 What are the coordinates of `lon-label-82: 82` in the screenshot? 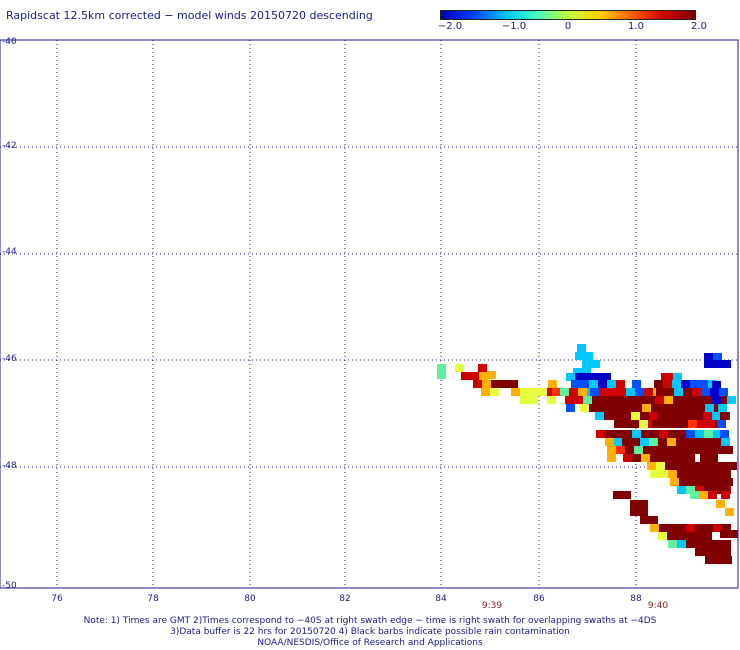 It's located at (345, 599).